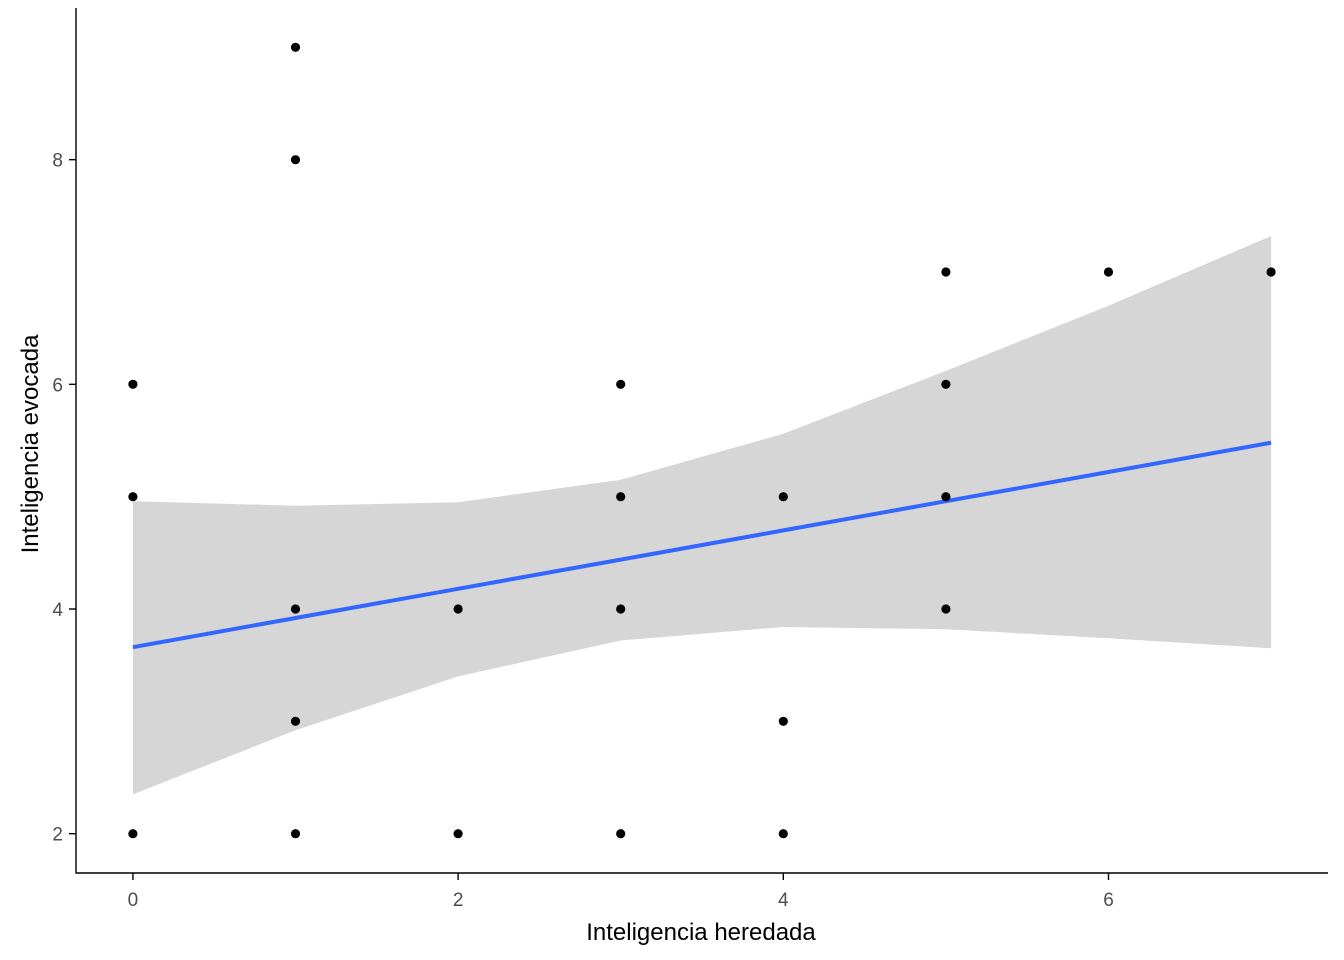  What do you see at coordinates (30, 443) in the screenshot?
I see `y-axis-title: Inteligencia evocada` at bounding box center [30, 443].